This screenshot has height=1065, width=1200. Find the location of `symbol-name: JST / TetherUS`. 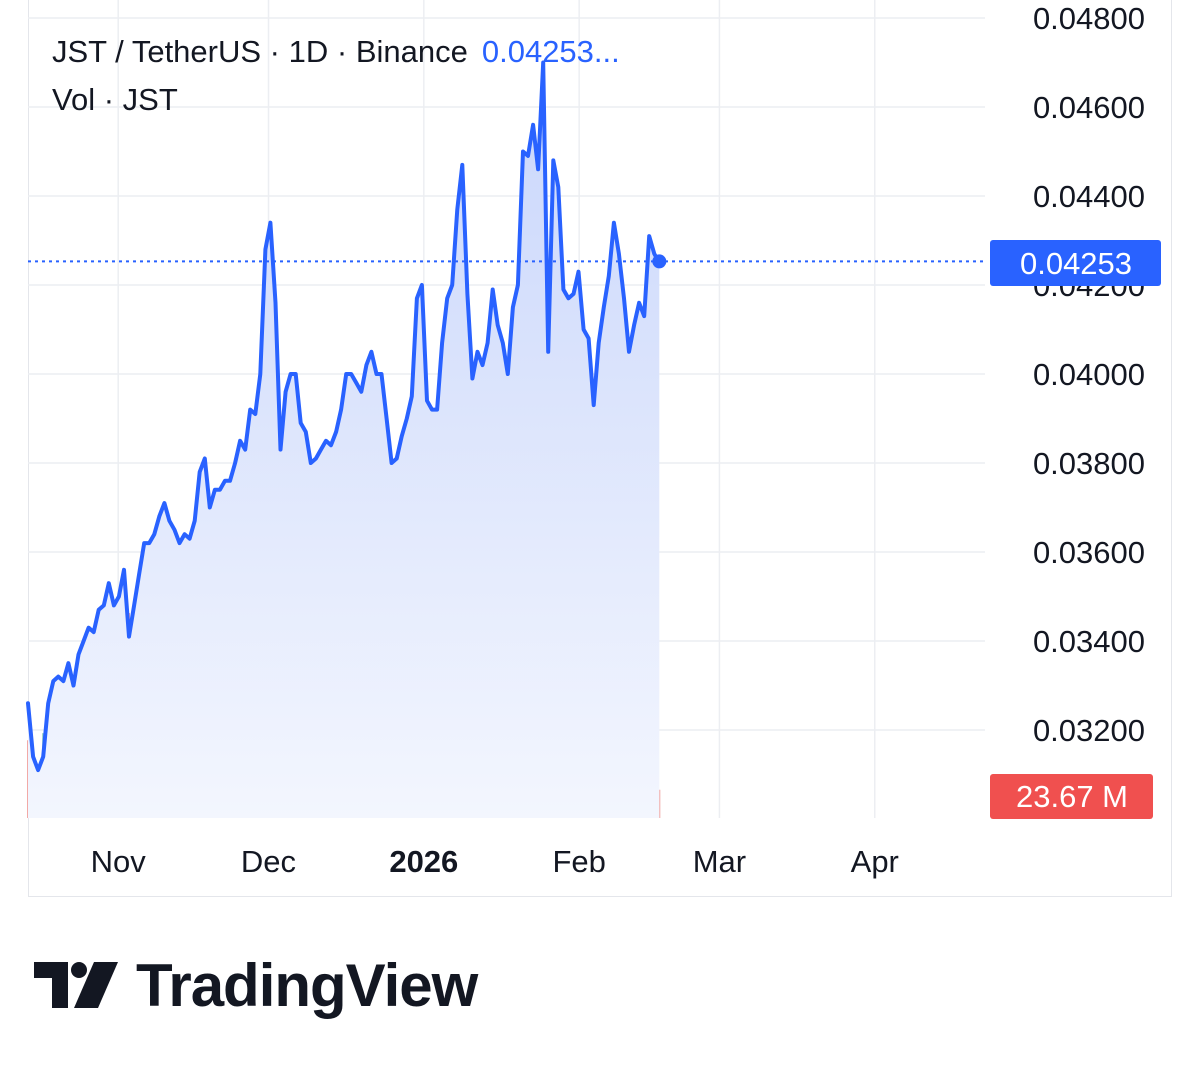

symbol-name: JST / TetherUS is located at coordinates (157, 51).